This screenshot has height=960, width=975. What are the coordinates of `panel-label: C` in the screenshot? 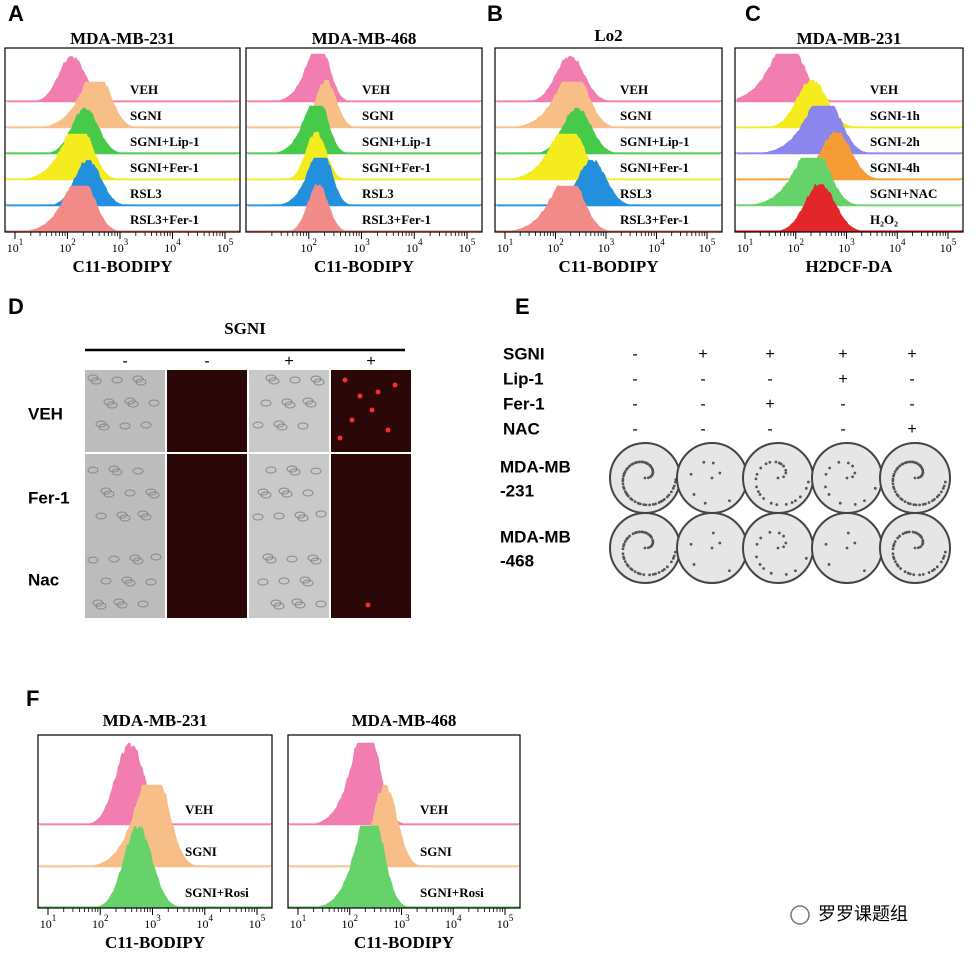 It's located at (753, 13).